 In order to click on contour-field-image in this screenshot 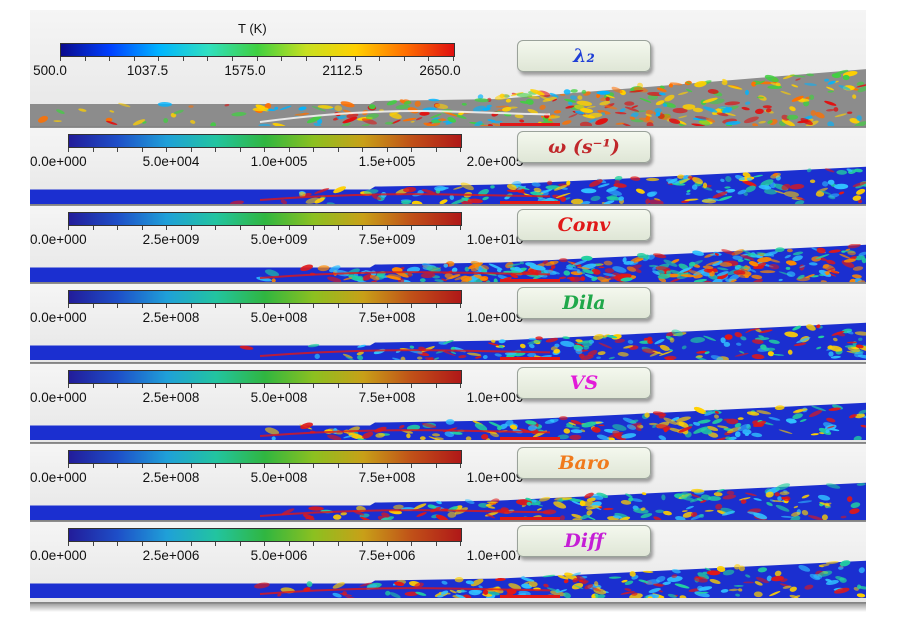, I will do `click(448, 97)`.